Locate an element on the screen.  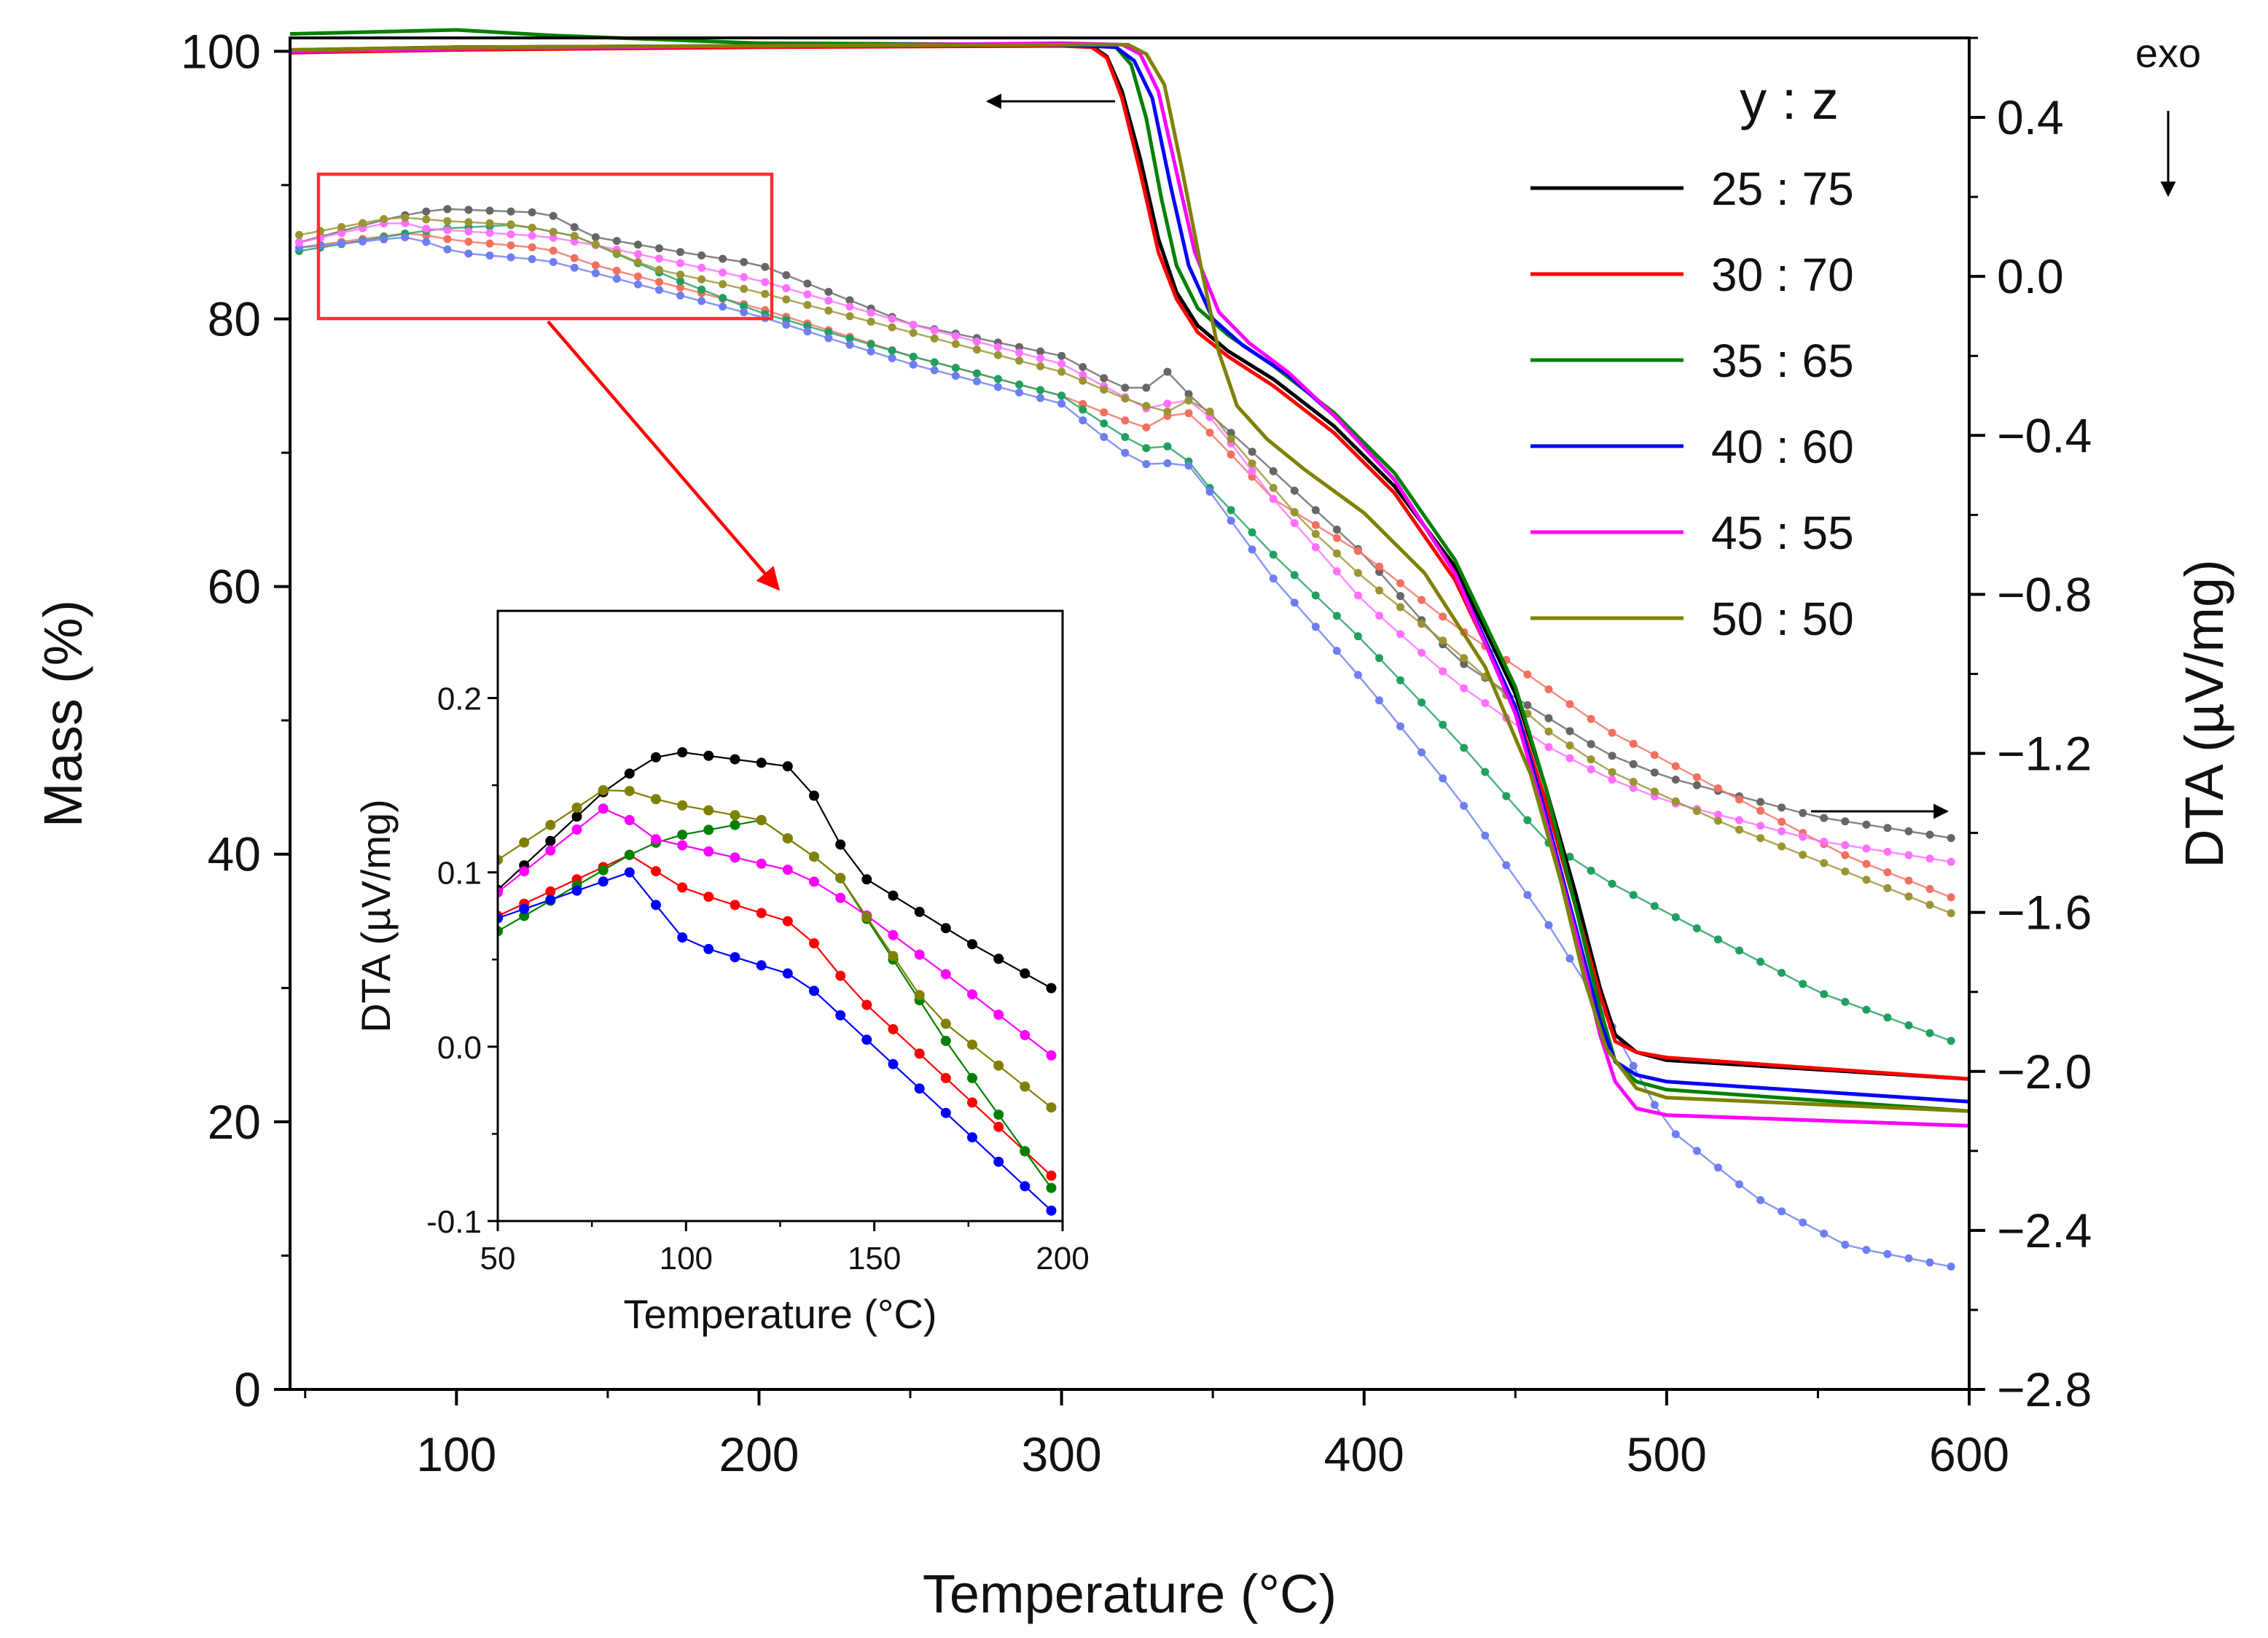
x-tick-label-4: 500 is located at coordinates (1667, 1454).